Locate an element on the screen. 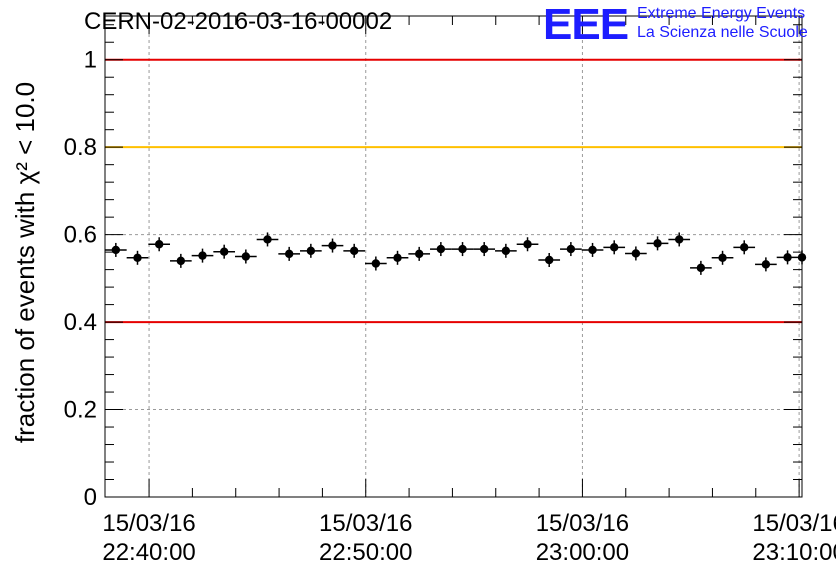  y-tick-label: 0.4 is located at coordinates (80, 322).